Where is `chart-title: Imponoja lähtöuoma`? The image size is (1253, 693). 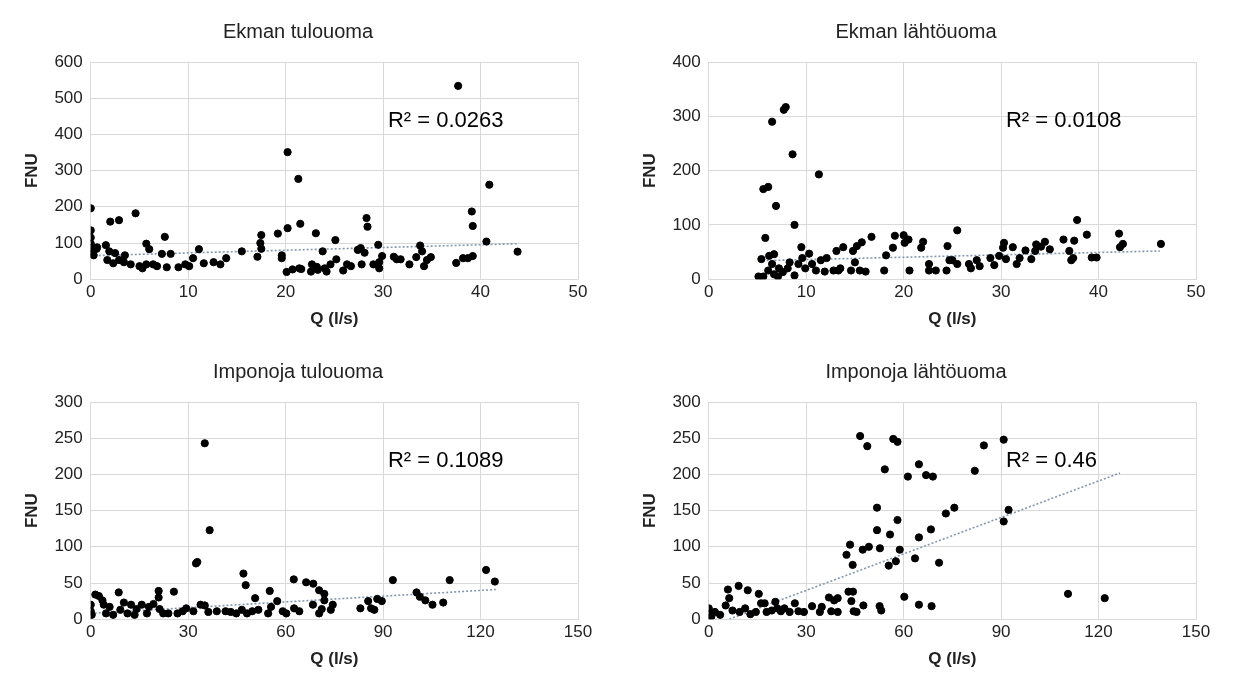
chart-title: Imponoja lähtöuoma is located at coordinates (916, 370).